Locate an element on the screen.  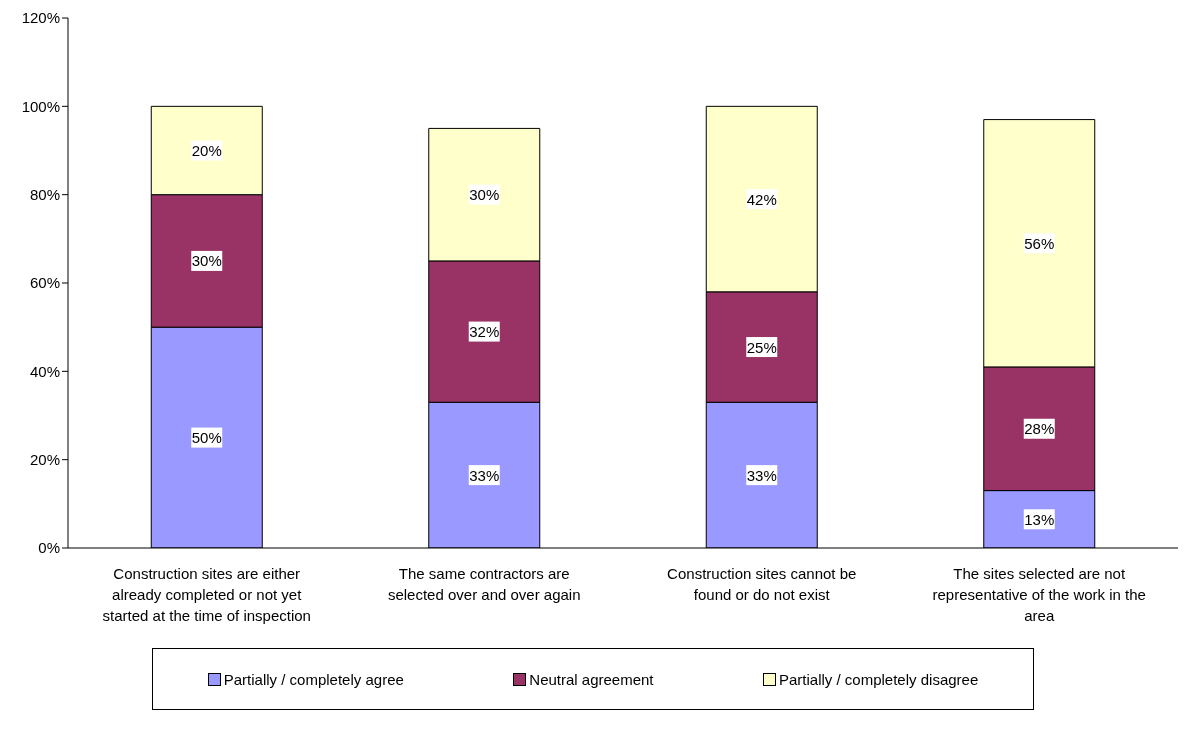
legend-label: Neutral agreement is located at coordinates (591, 679).